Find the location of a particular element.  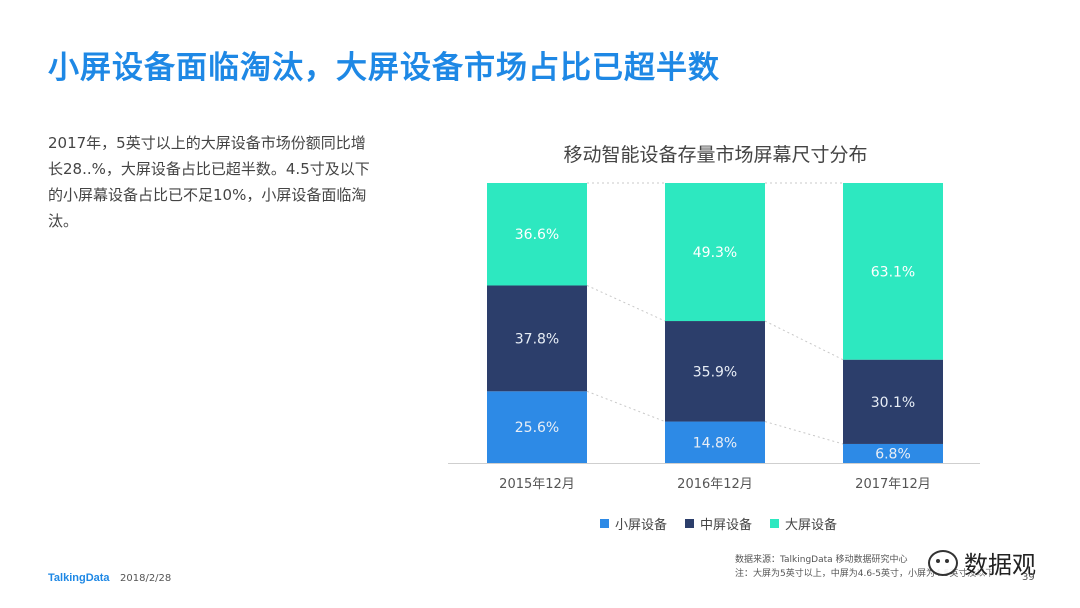

chart-legend: 小屏设备 中屏设备 大屏设备 is located at coordinates (718, 523).